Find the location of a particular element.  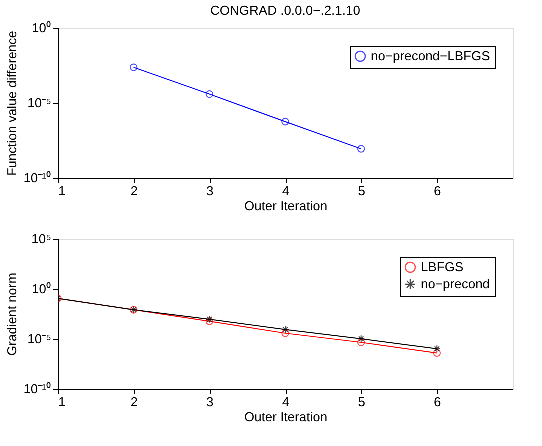

y-axis-title: Function value difference is located at coordinates (12, 103).